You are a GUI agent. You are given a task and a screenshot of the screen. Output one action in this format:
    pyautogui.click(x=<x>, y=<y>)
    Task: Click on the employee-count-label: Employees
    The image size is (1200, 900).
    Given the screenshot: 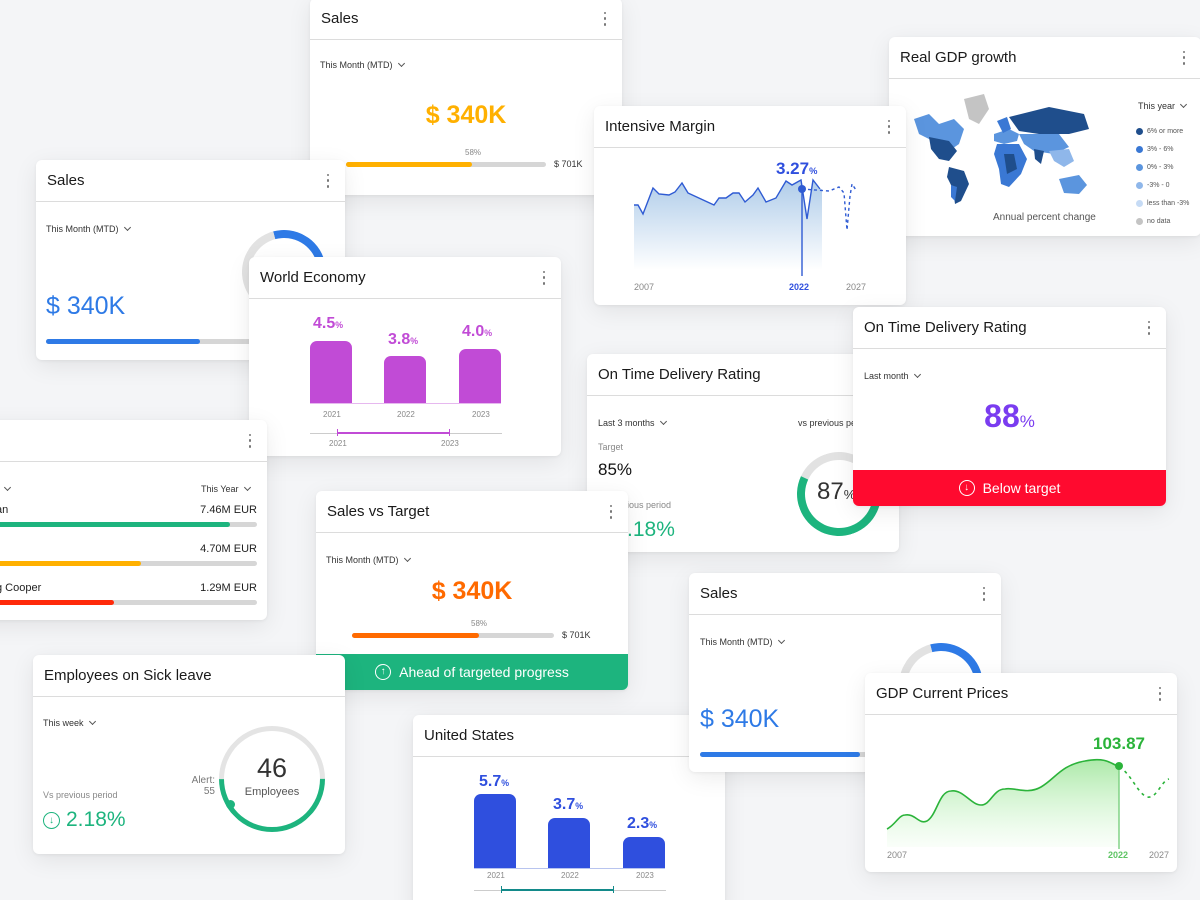 What is the action you would take?
    pyautogui.click(x=272, y=792)
    